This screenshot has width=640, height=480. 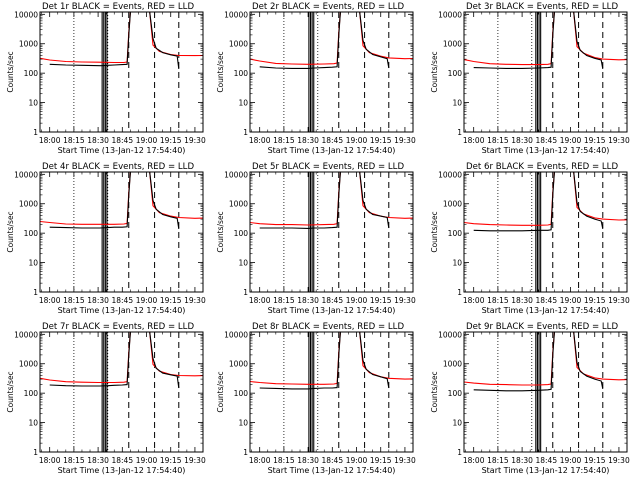 I want to click on y-axis-label: Counts/sec, so click(x=434, y=231).